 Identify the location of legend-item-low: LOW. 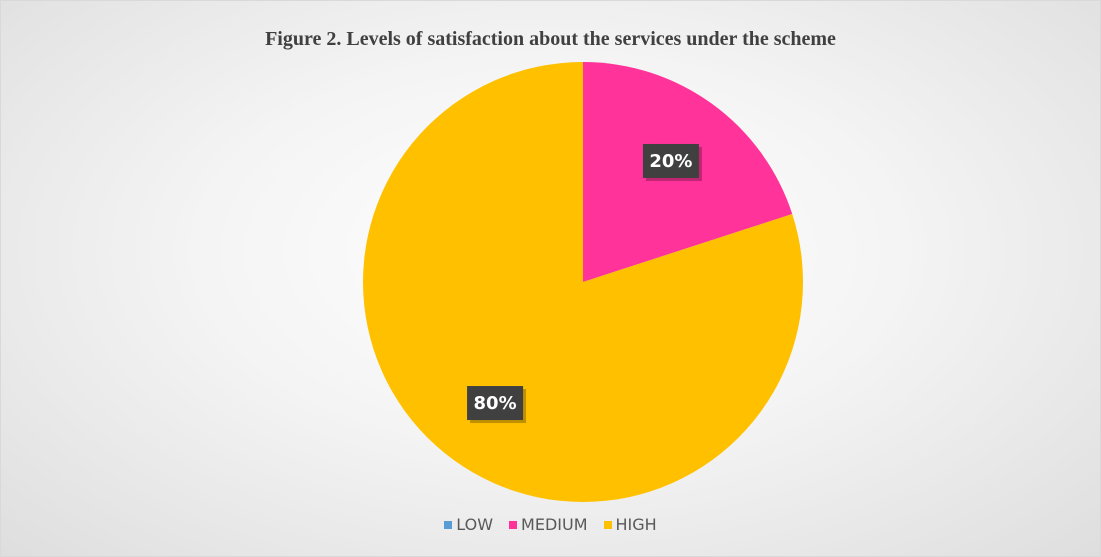
(468, 524).